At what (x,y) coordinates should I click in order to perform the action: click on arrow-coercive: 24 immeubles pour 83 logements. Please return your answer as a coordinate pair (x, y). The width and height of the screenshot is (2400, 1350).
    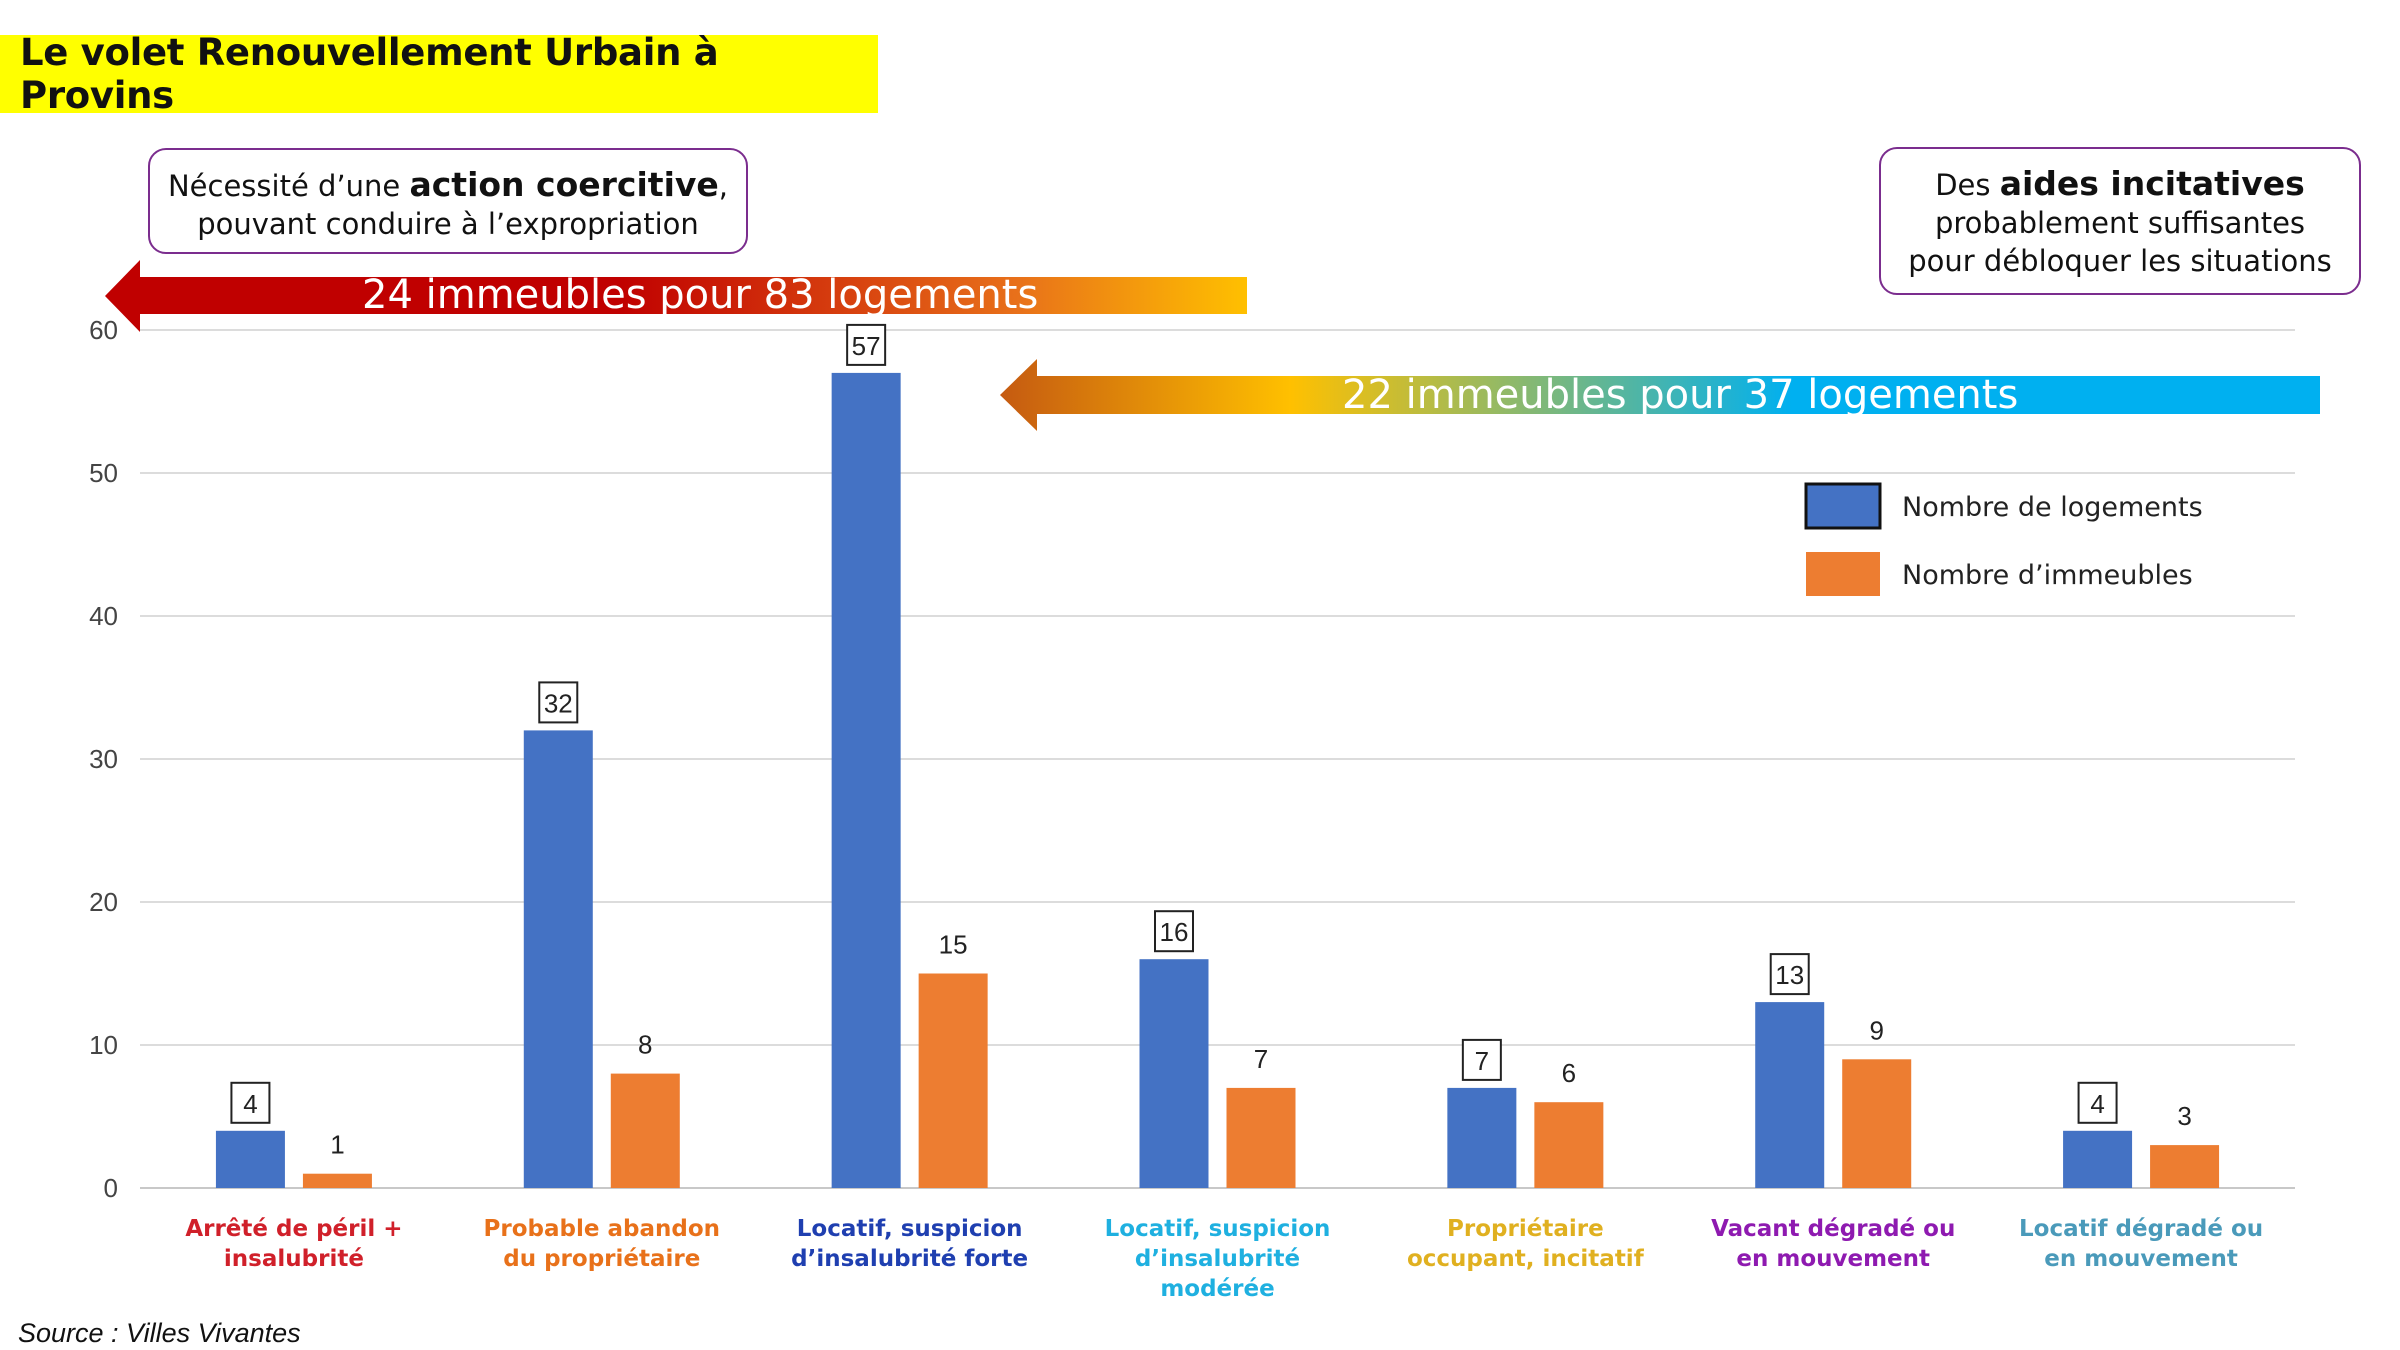
    Looking at the image, I should click on (676, 296).